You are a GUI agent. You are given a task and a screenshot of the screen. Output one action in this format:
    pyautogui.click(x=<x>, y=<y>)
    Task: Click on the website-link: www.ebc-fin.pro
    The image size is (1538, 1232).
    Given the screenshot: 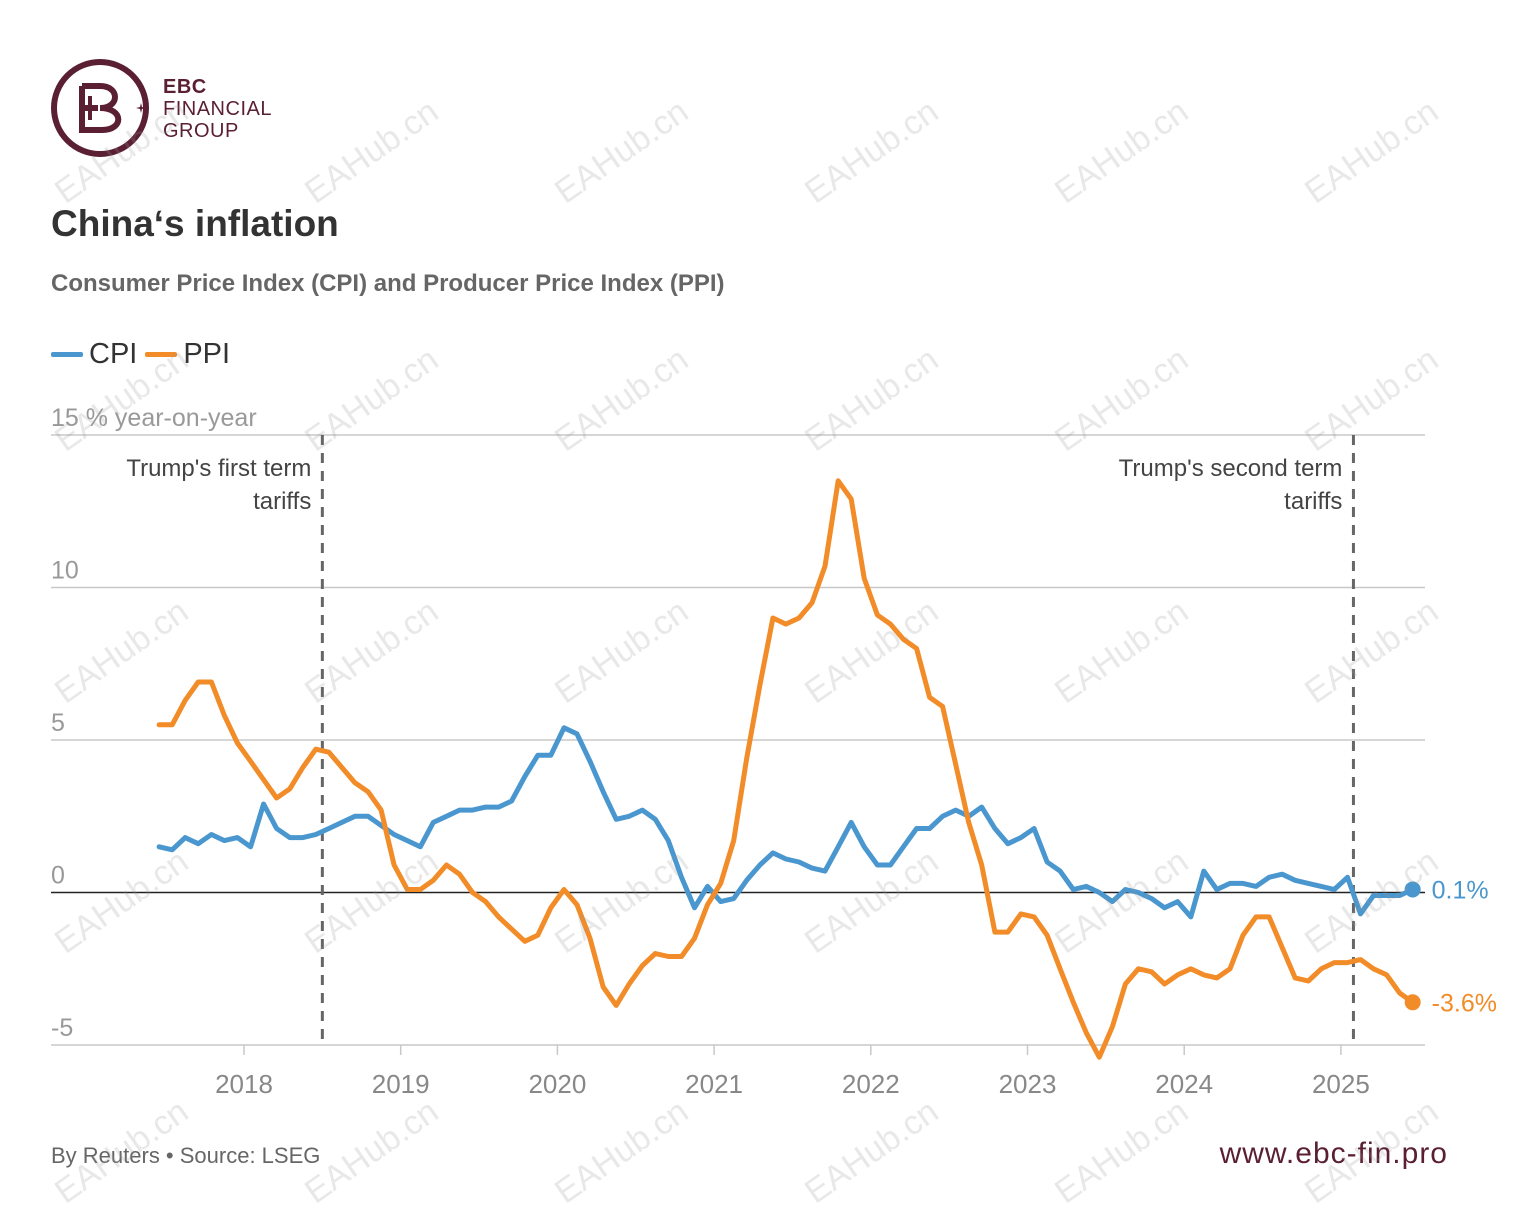 What is the action you would take?
    pyautogui.click(x=1333, y=1153)
    